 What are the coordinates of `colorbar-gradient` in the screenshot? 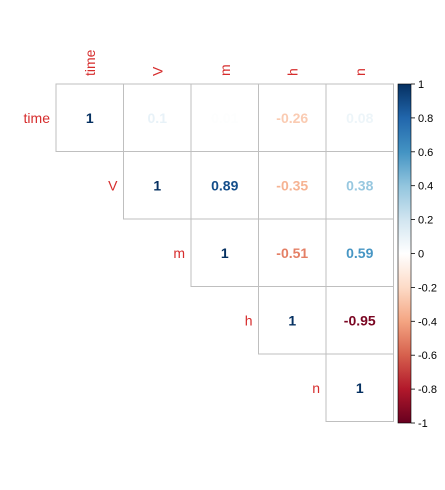 It's located at (404, 253).